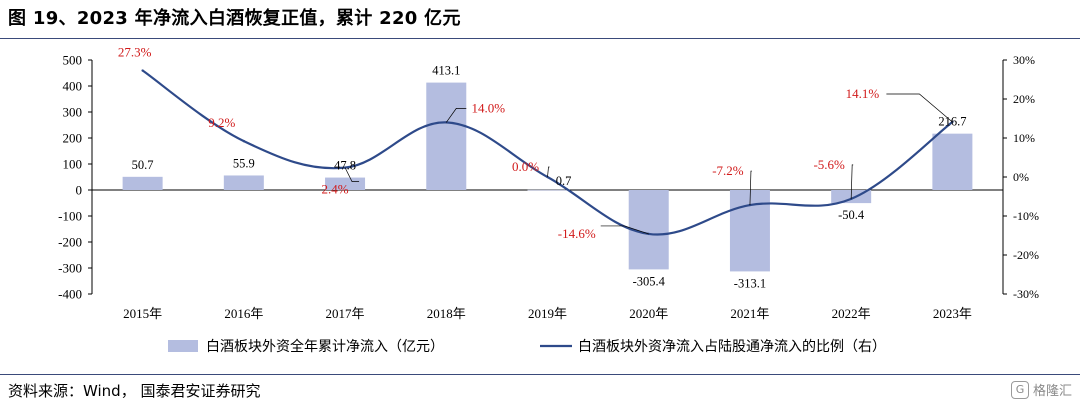  Describe the element at coordinates (851, 313) in the screenshot. I see `x-axis-tick-label: 2022年` at that location.